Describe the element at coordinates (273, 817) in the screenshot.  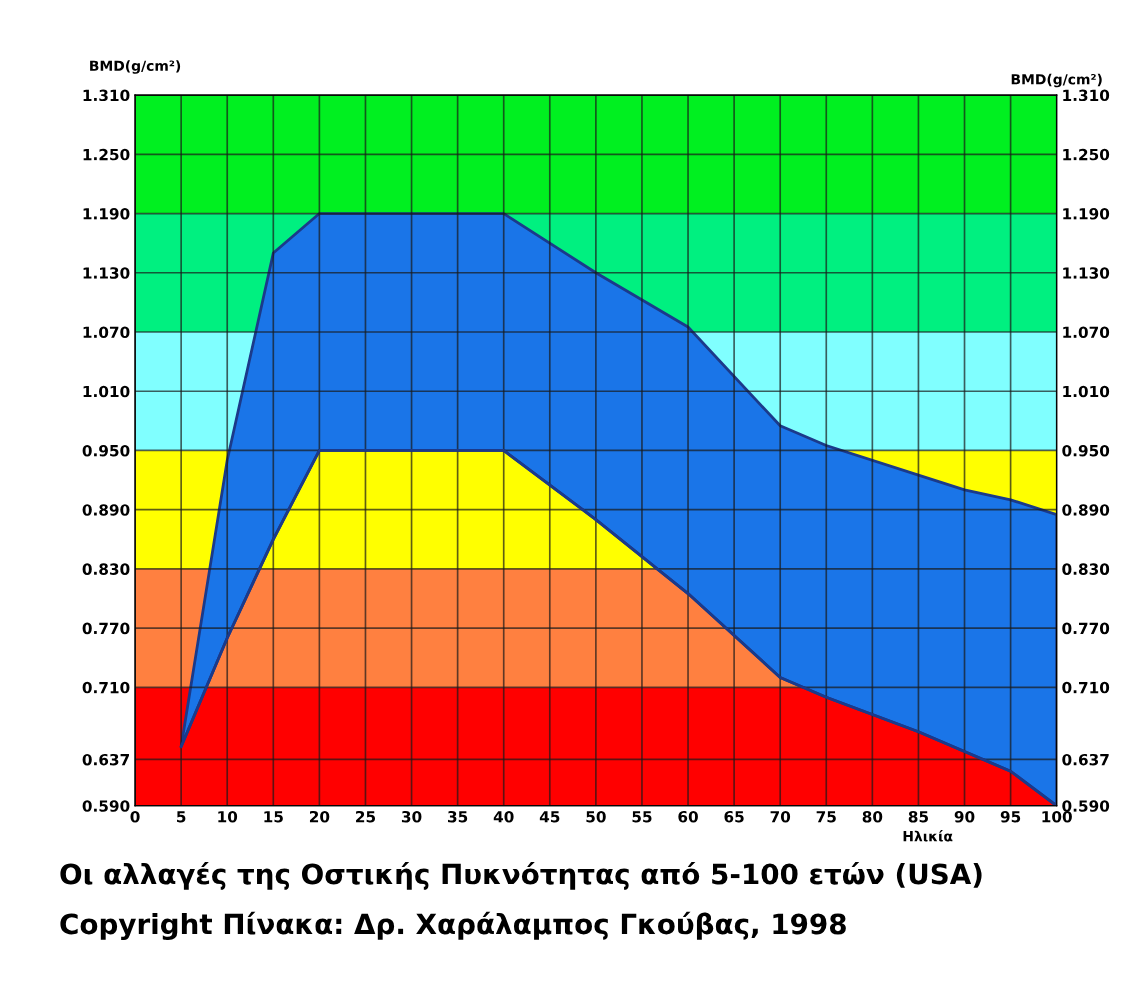
I see `x-tick-label: 15` at that location.